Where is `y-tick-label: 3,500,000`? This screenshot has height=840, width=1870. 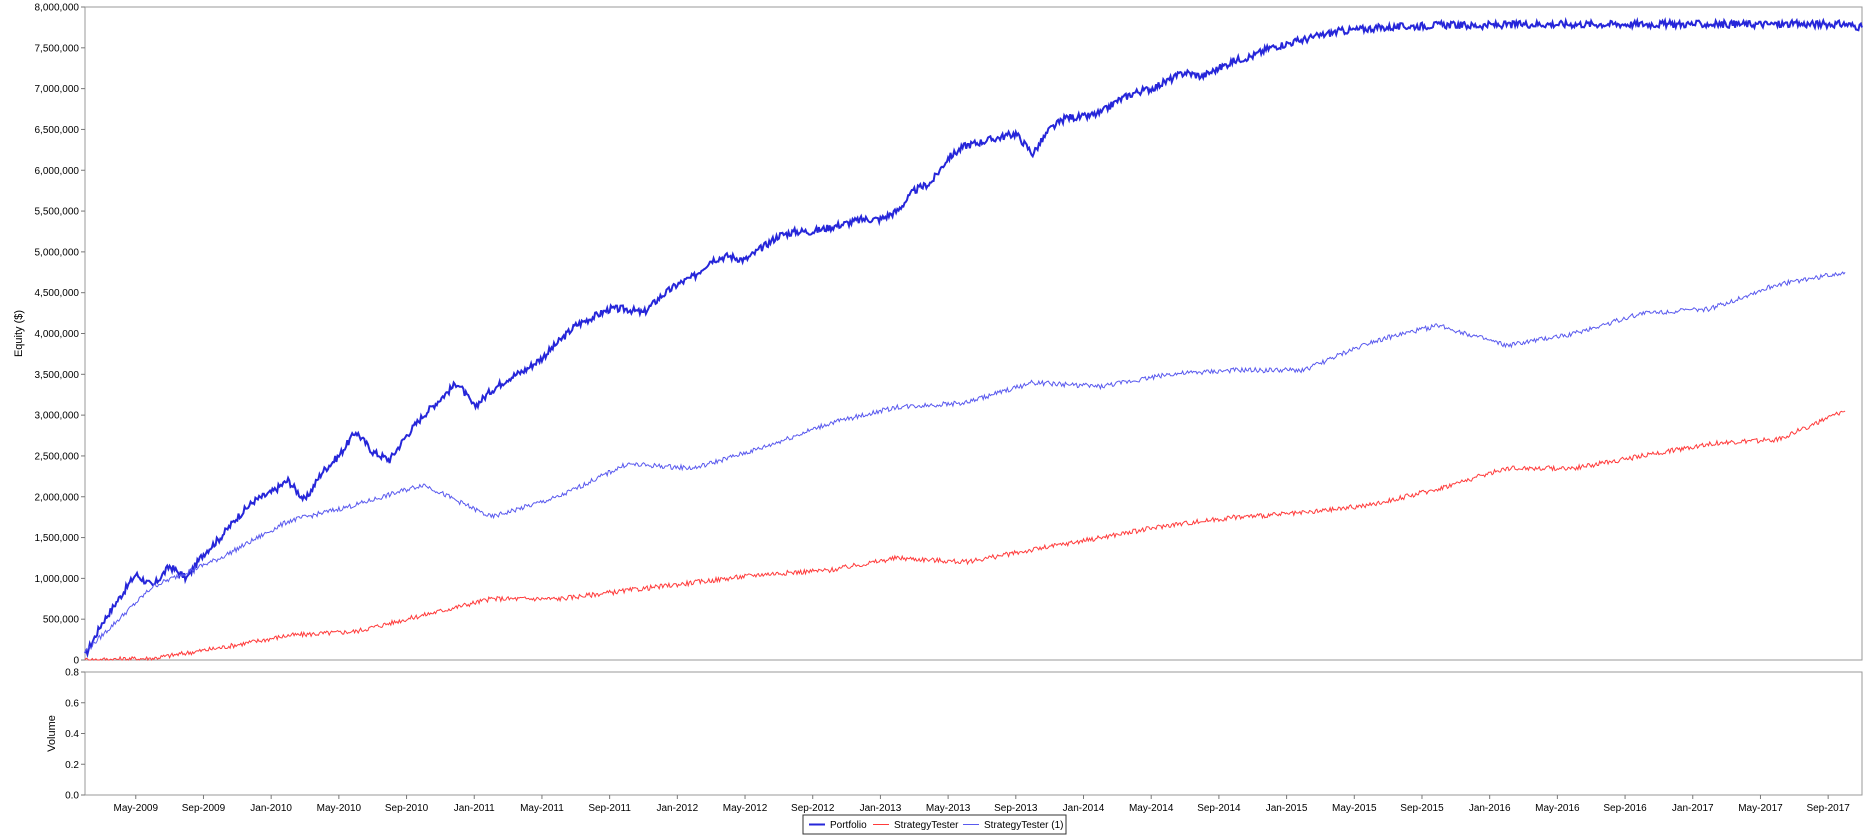 y-tick-label: 3,500,000 is located at coordinates (57, 375).